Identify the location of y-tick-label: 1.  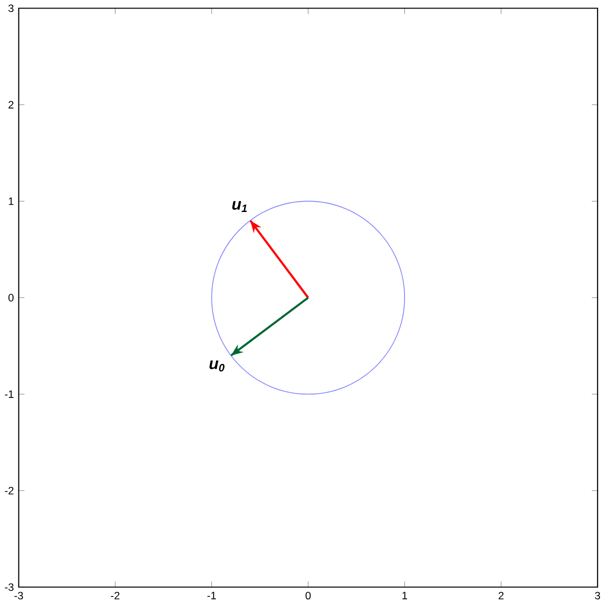
(11, 201).